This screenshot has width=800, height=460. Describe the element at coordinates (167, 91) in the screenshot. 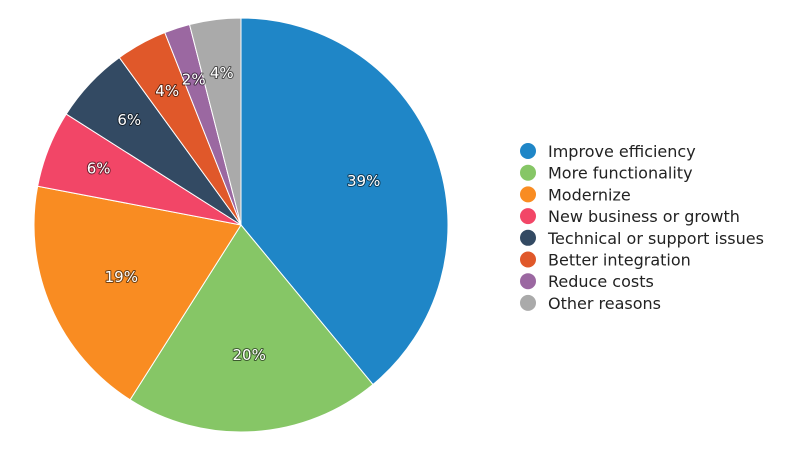

I see `slice-label-better-integration: 4%` at that location.